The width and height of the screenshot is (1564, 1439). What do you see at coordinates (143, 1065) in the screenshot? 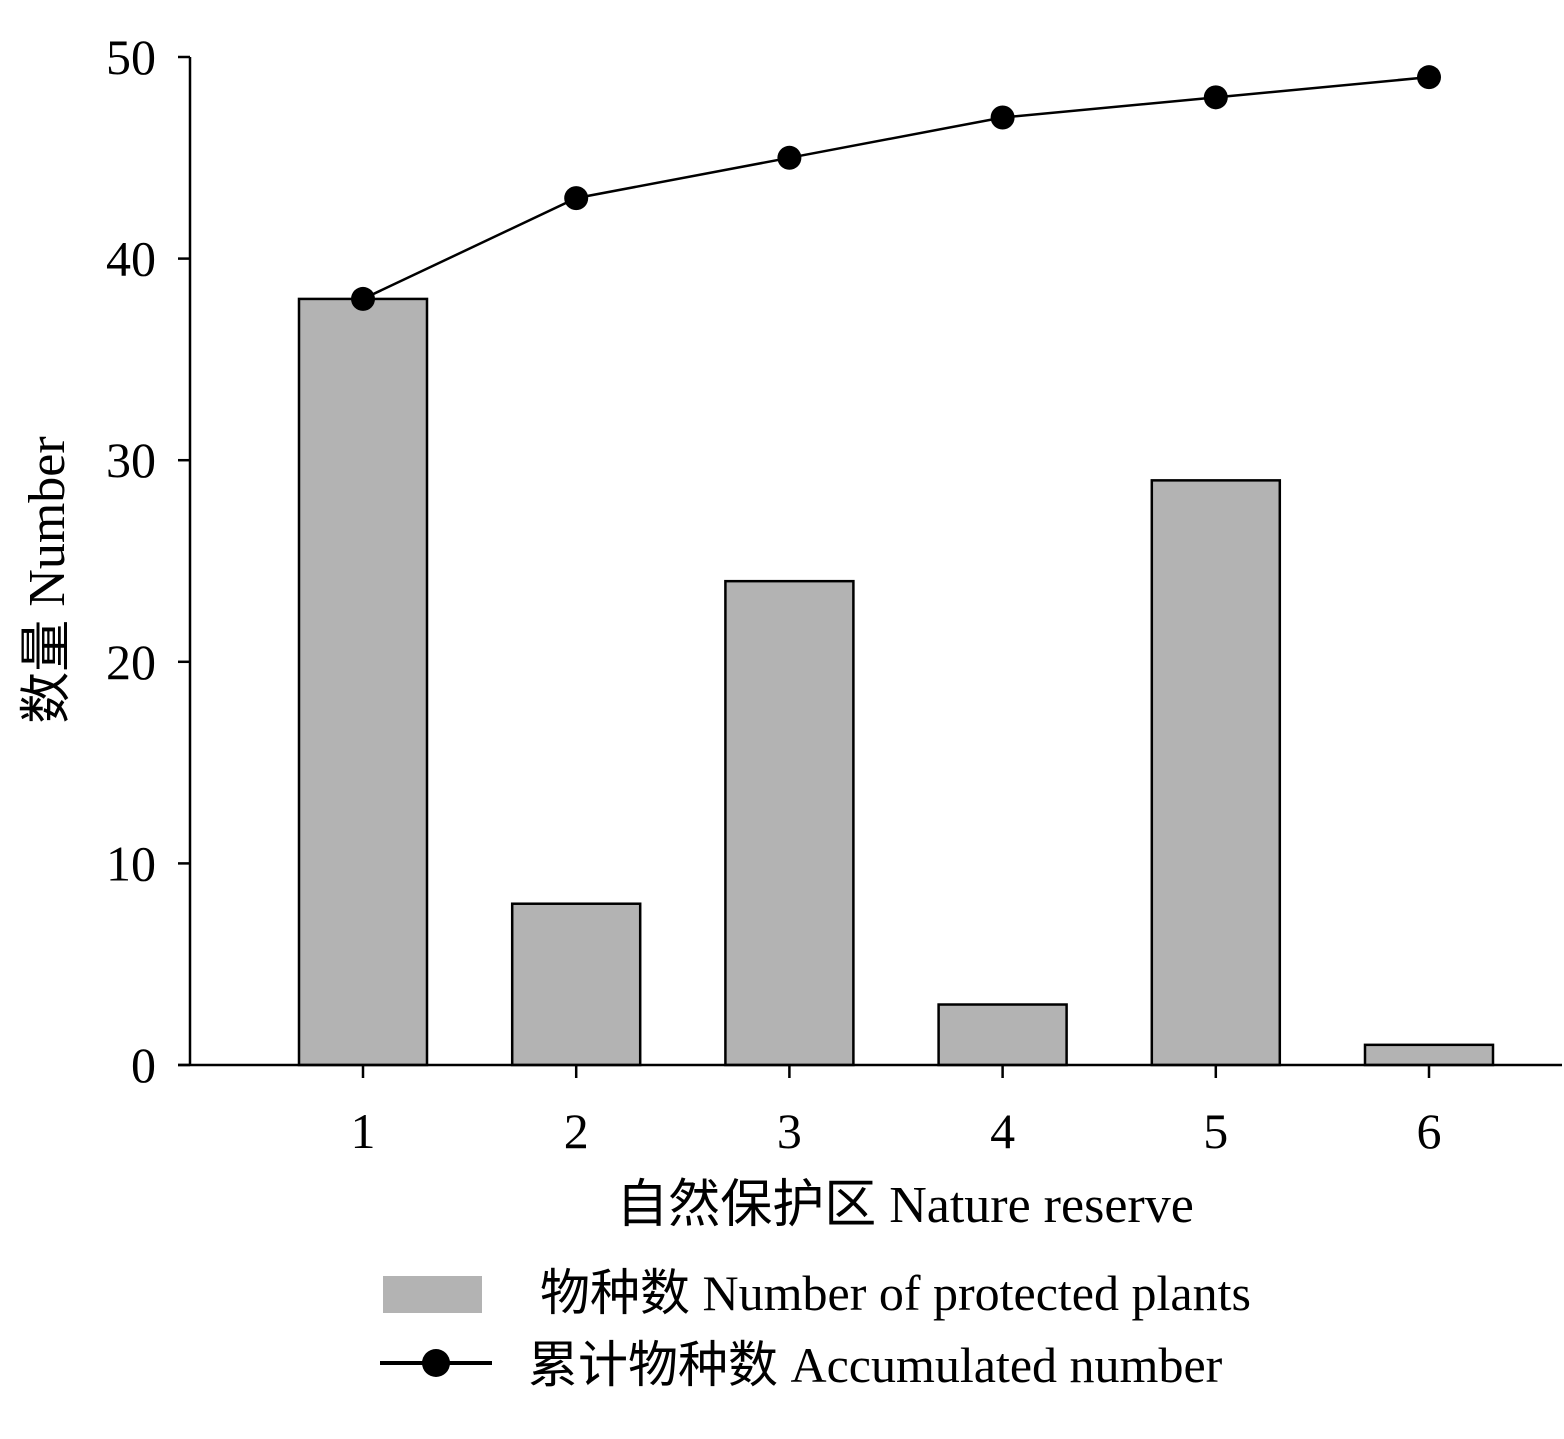
I see `y-tick-label-0: 0` at bounding box center [143, 1065].